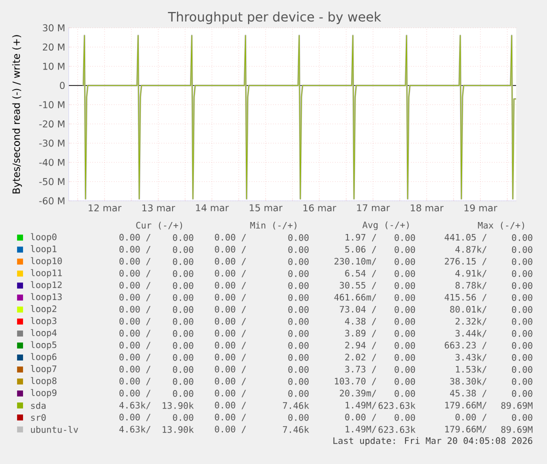 The height and width of the screenshot is (464, 547). I want to click on text: 3.43k/, so click(471, 358).